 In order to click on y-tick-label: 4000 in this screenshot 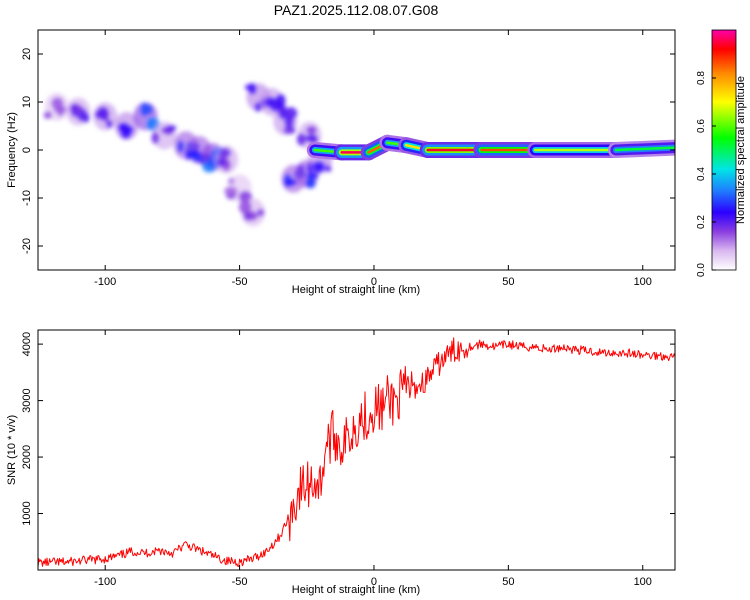, I will do `click(27, 344)`.